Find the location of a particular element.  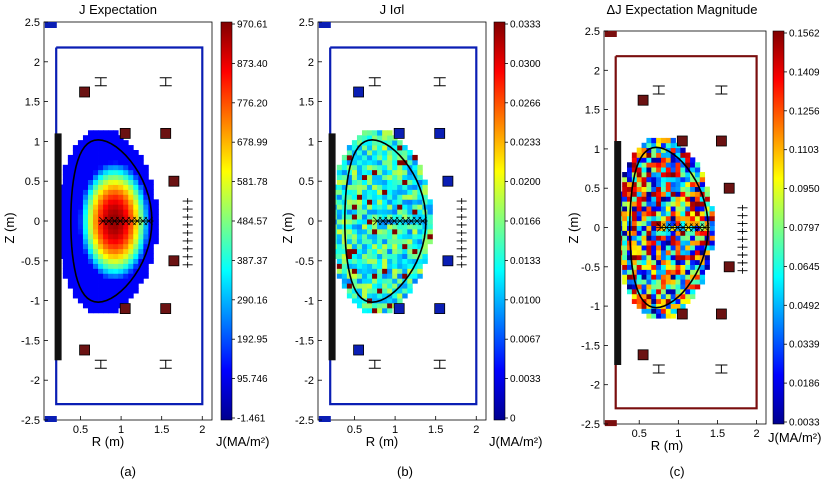

panel-b-caption: (b) is located at coordinates (405, 471).